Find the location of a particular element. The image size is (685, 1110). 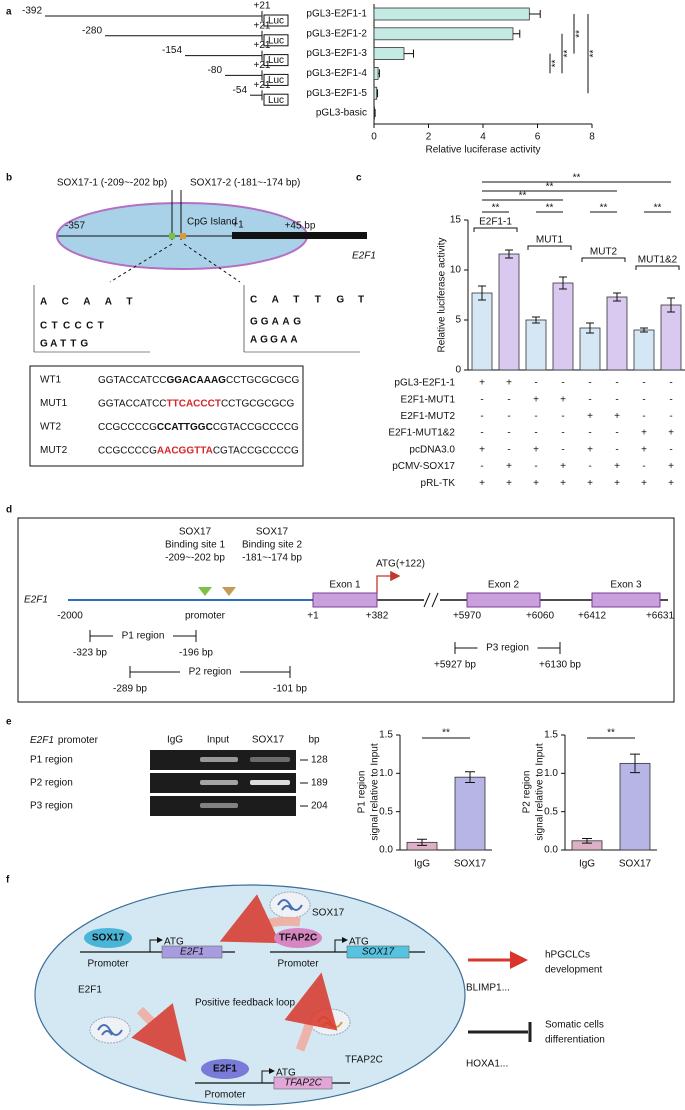

site-label: SOX17 is located at coordinates (195, 532).